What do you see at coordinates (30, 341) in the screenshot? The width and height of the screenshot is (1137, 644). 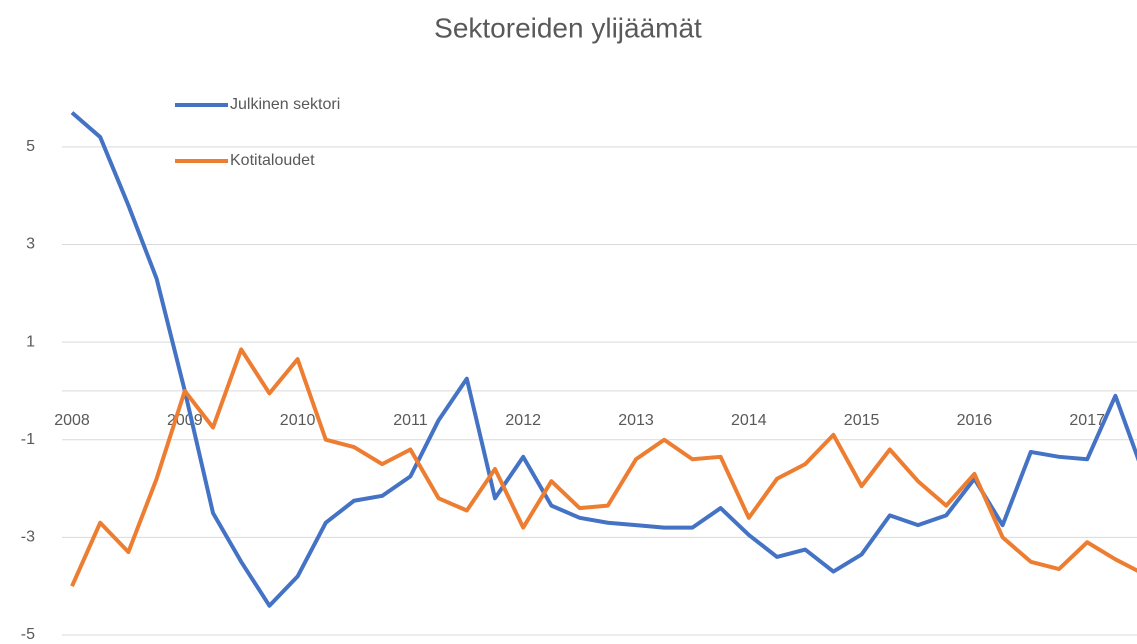 I see `y-tick-label: 1` at bounding box center [30, 341].